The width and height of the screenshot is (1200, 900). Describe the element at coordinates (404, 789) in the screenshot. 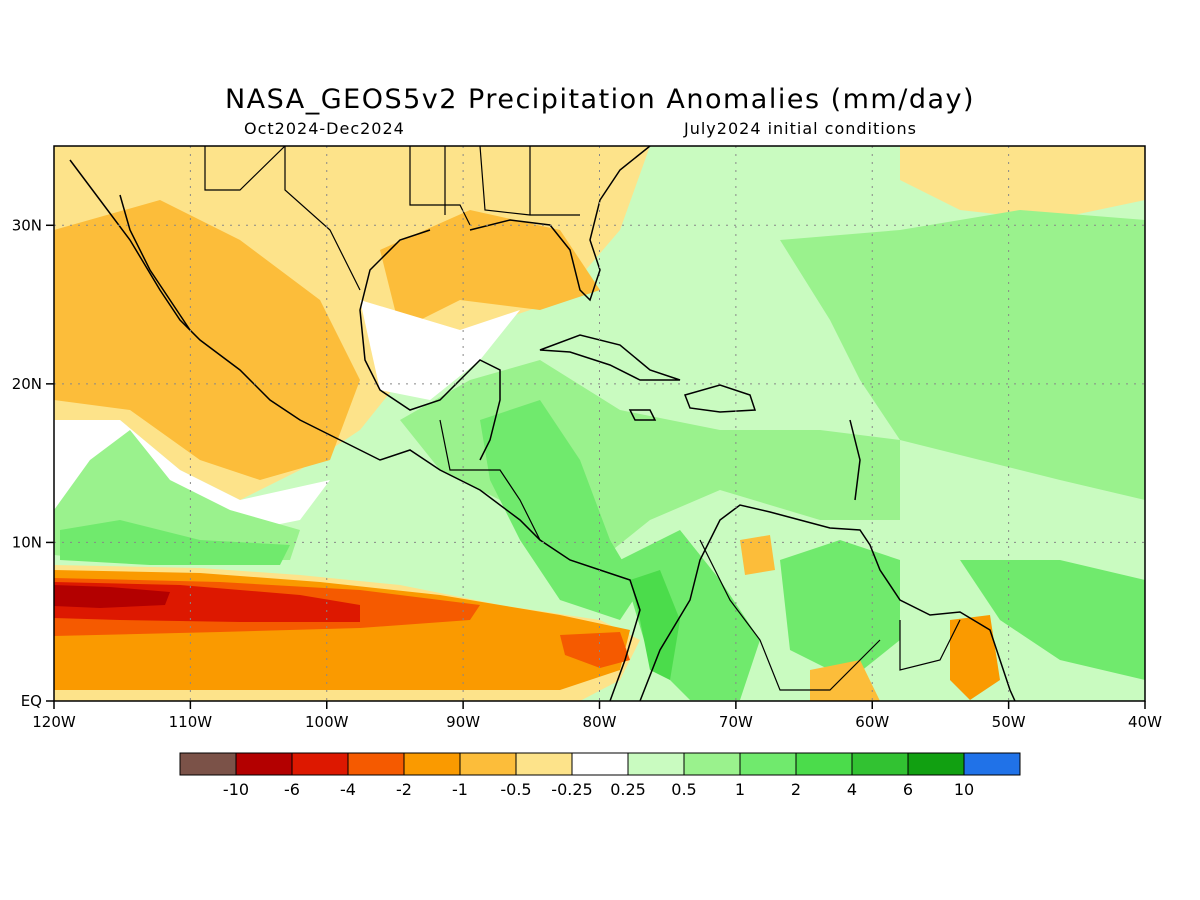

I see `colorbar-label: -2` at that location.